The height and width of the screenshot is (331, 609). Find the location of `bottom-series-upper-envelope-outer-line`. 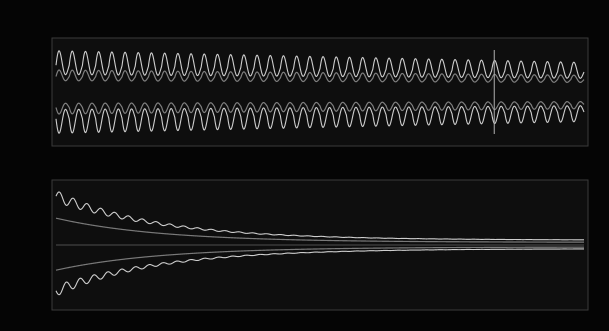

bottom-series-upper-envelope-outer-line is located at coordinates (320, 216).